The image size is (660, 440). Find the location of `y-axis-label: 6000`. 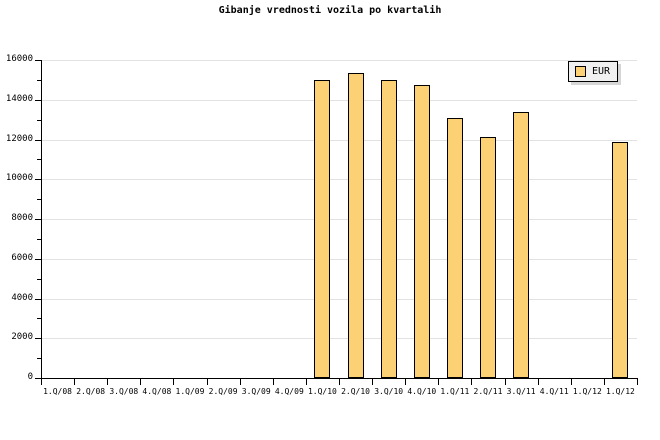

y-axis-label: 6000 is located at coordinates (22, 257).